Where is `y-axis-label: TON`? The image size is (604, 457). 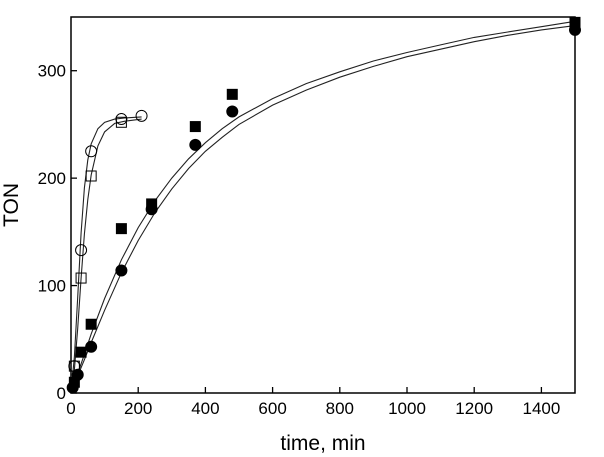 y-axis-label: TON is located at coordinates (11, 205).